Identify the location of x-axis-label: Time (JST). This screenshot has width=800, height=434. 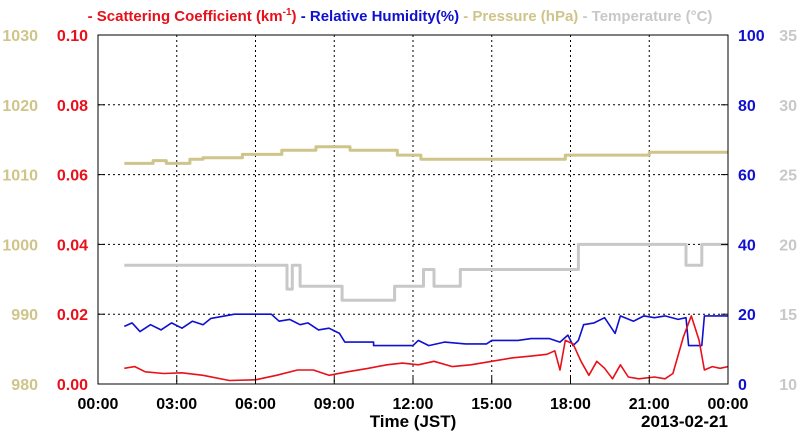
(413, 421).